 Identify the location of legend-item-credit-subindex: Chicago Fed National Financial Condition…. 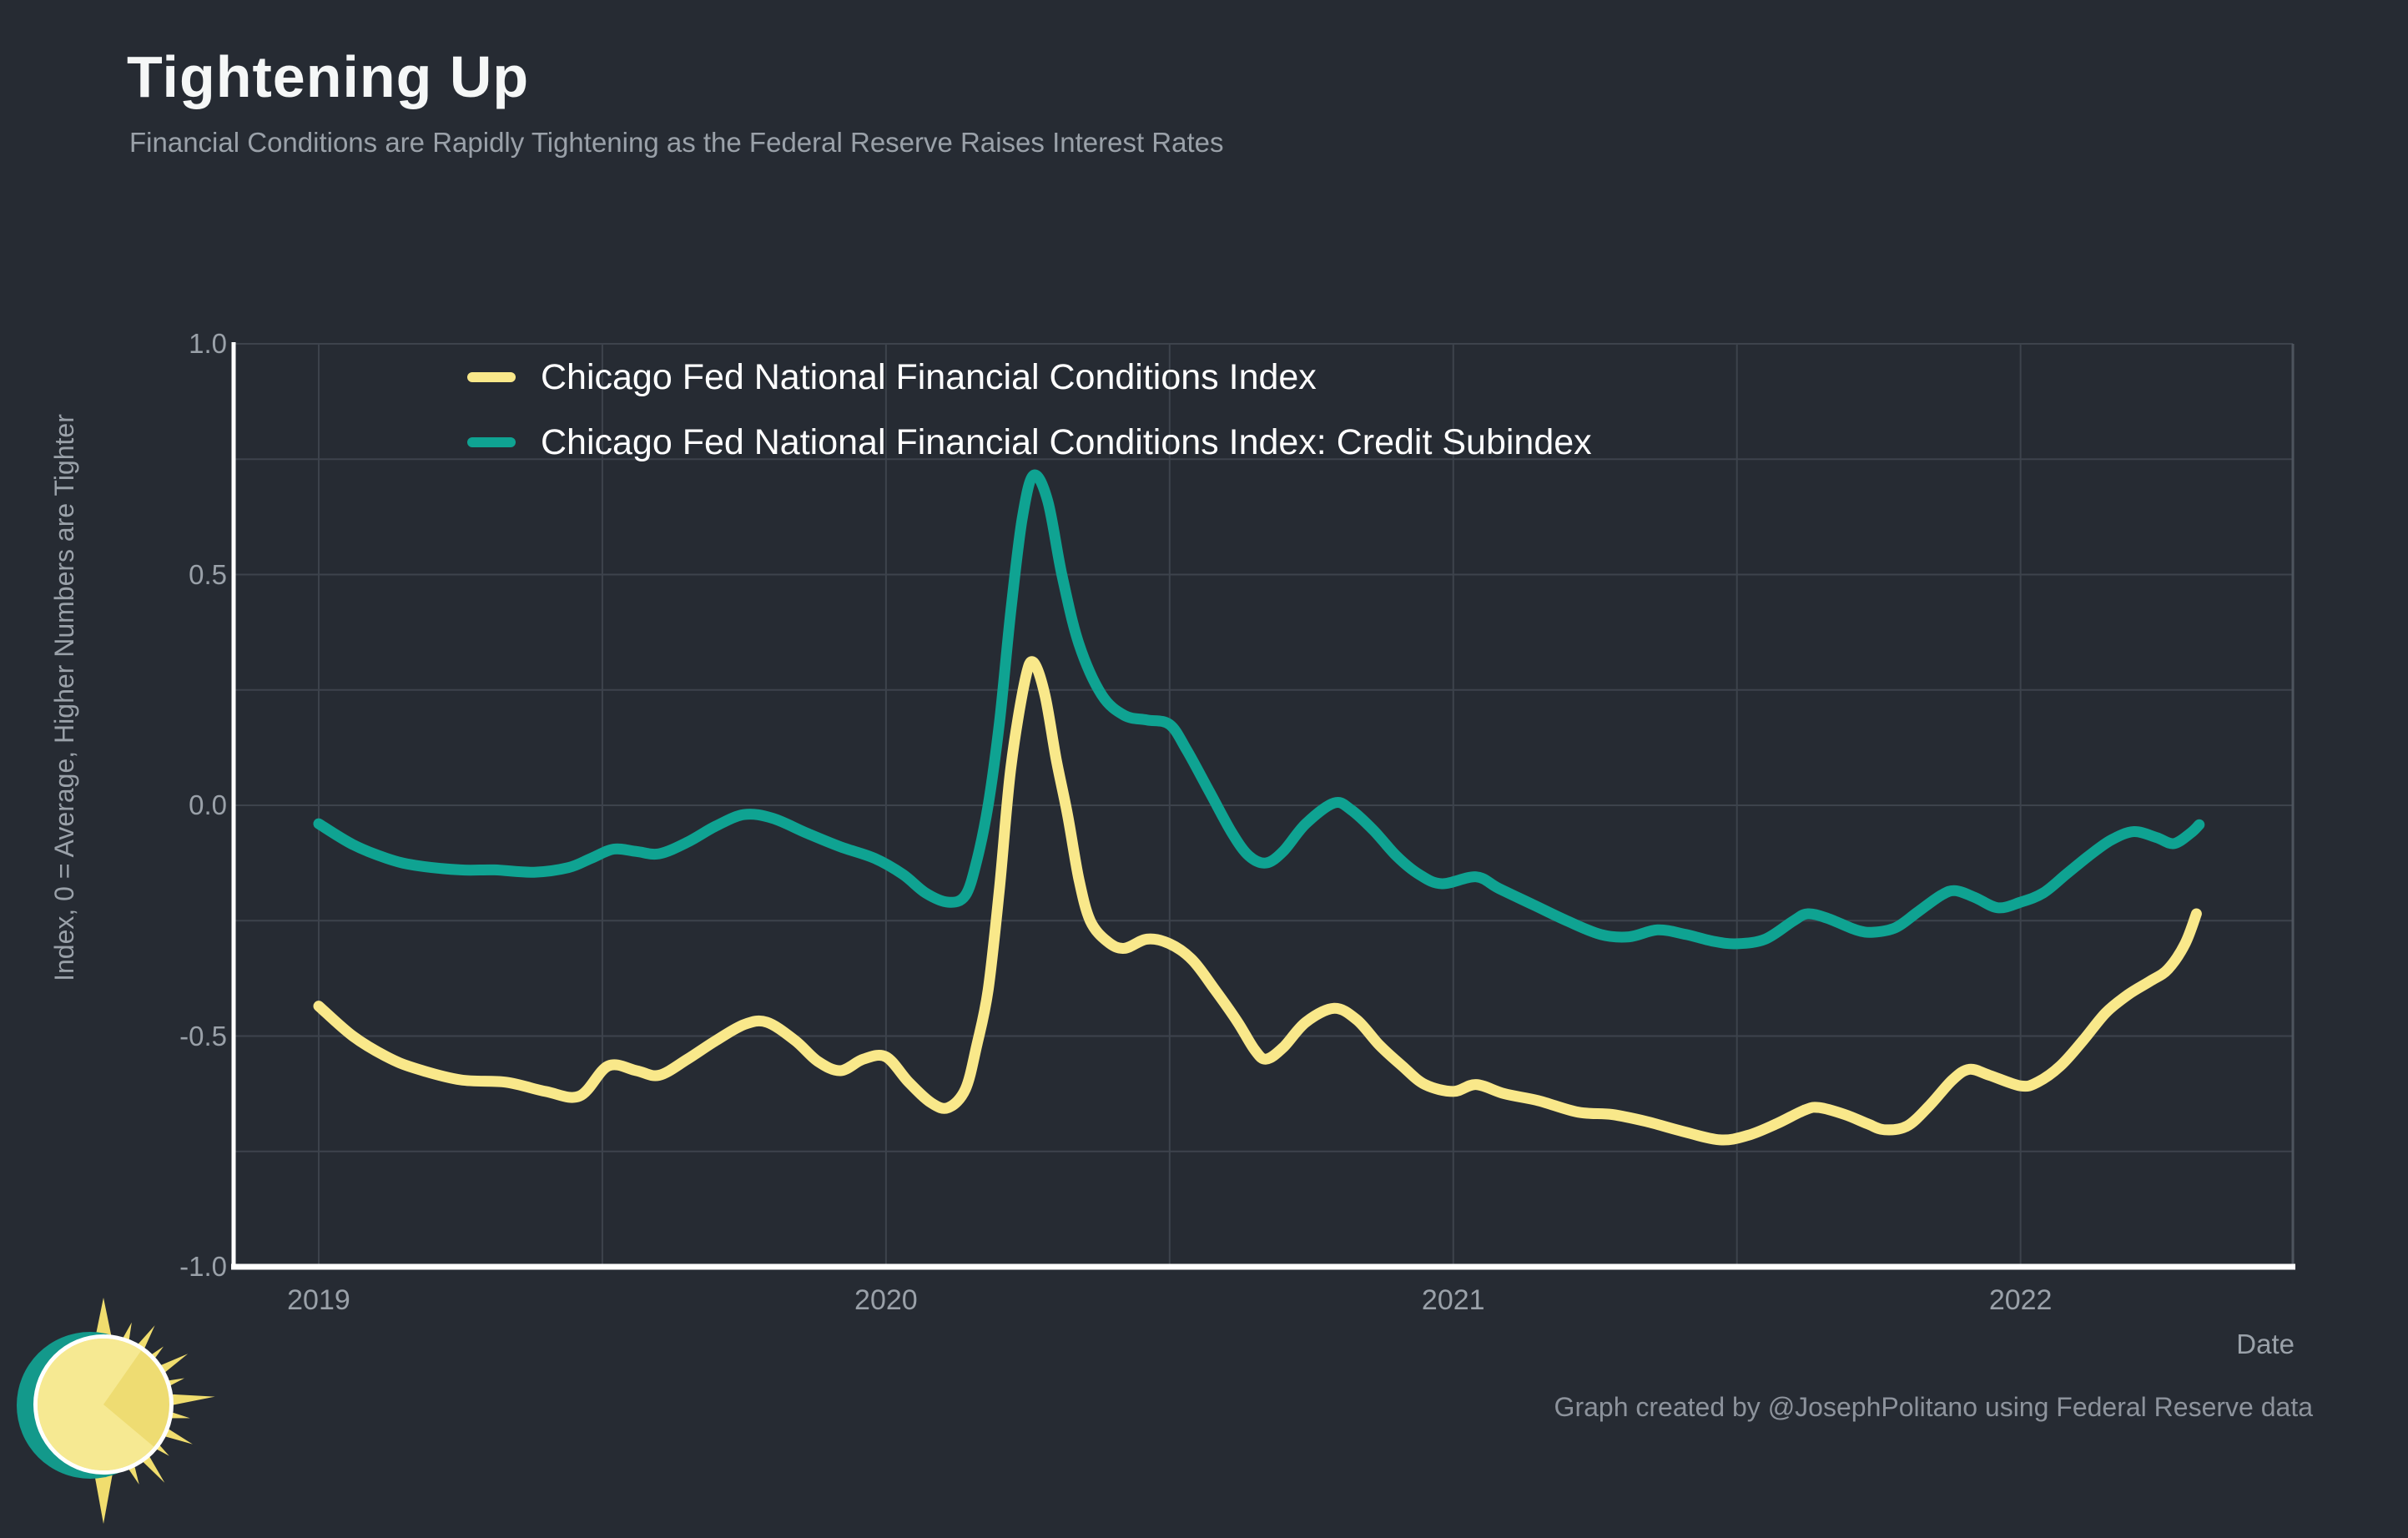
(1029, 442).